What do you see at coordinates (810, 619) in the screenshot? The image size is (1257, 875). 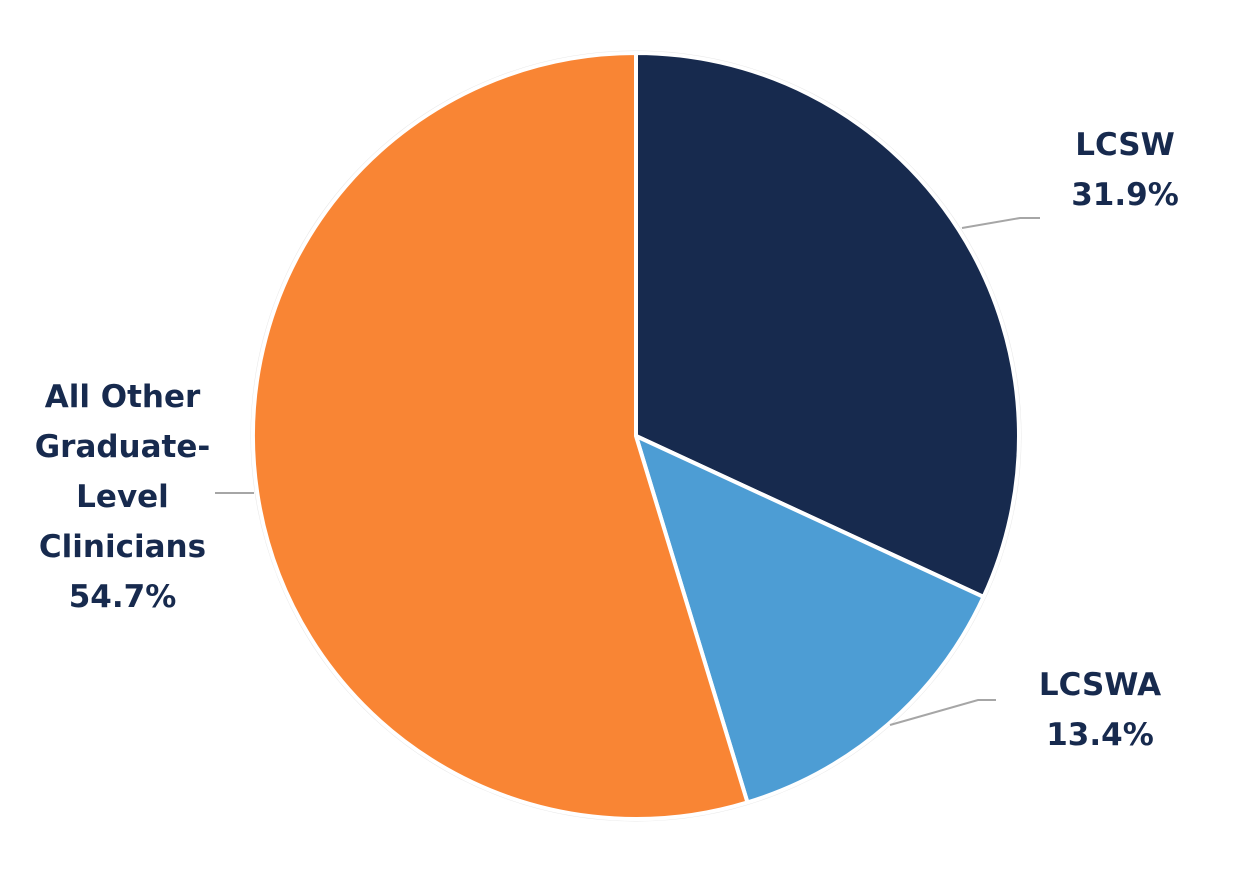 I see `pie-slice` at bounding box center [810, 619].